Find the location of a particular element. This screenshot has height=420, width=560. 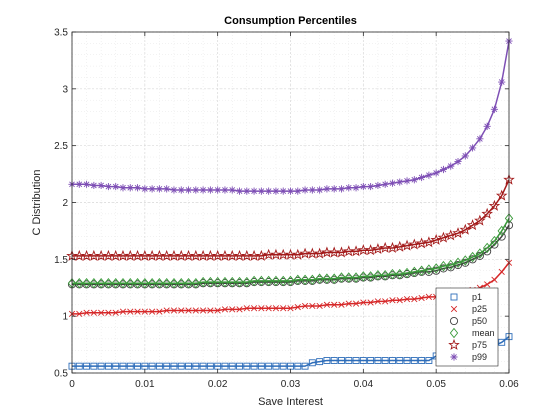

legend-item-p99: p99 is located at coordinates (468, 357).